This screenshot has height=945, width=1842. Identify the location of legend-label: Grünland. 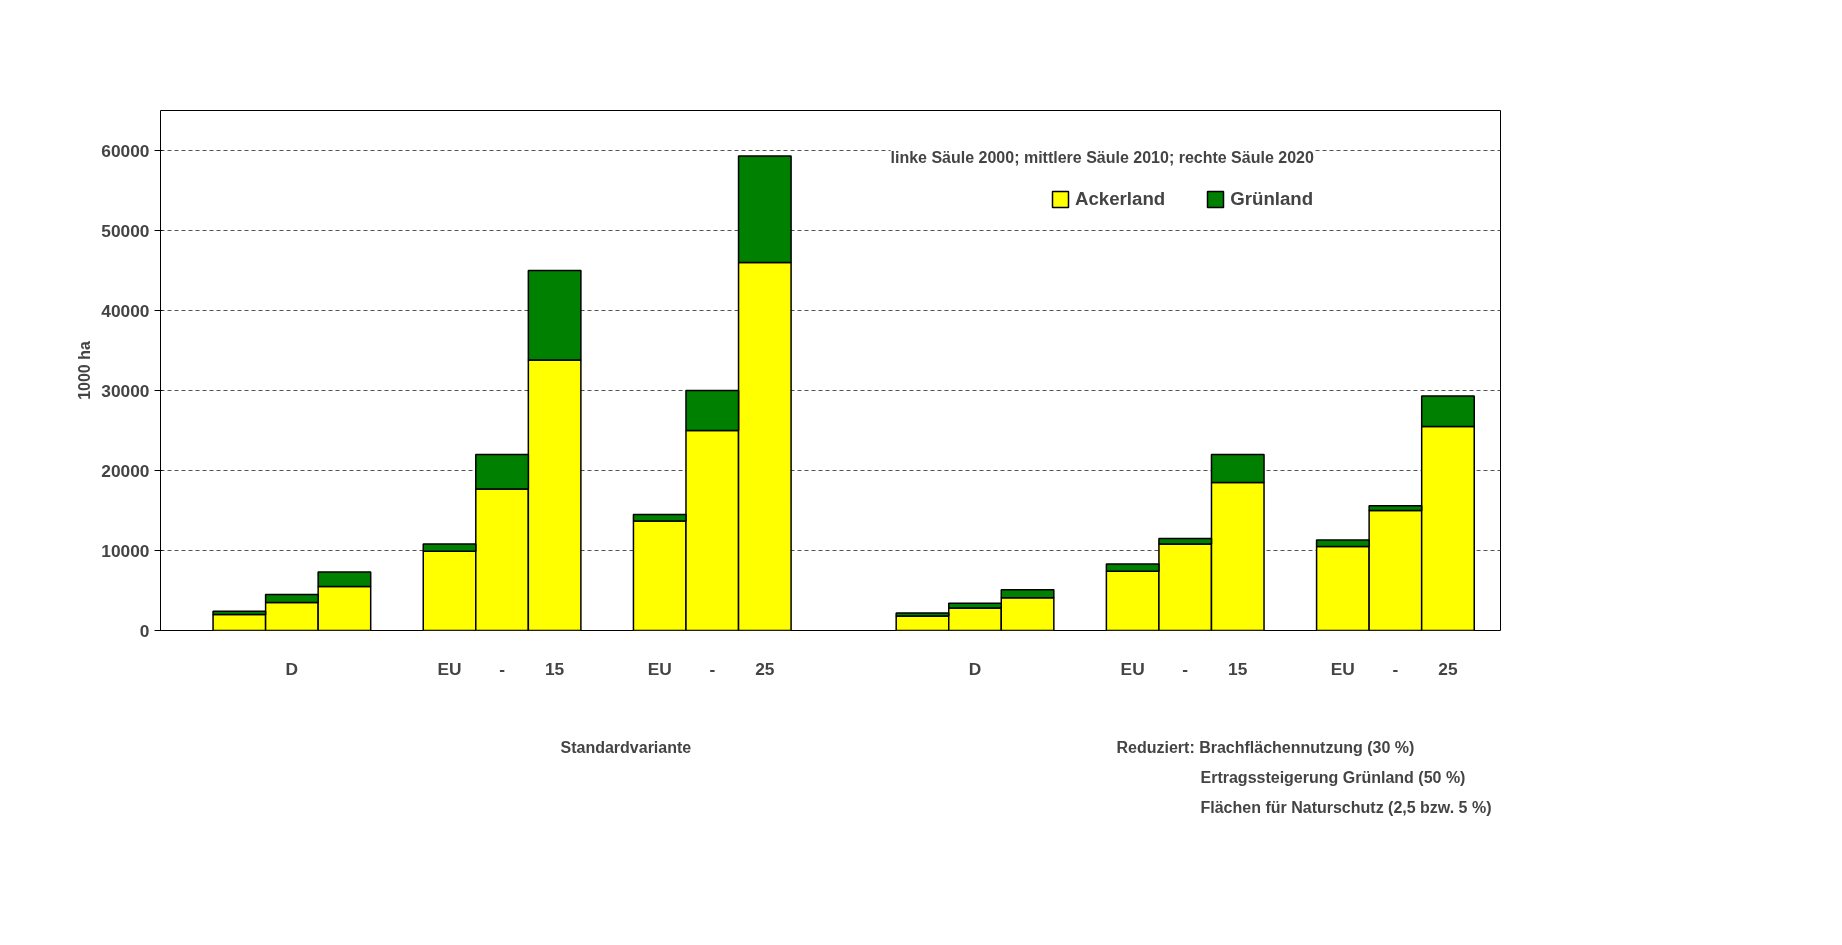
(1272, 199).